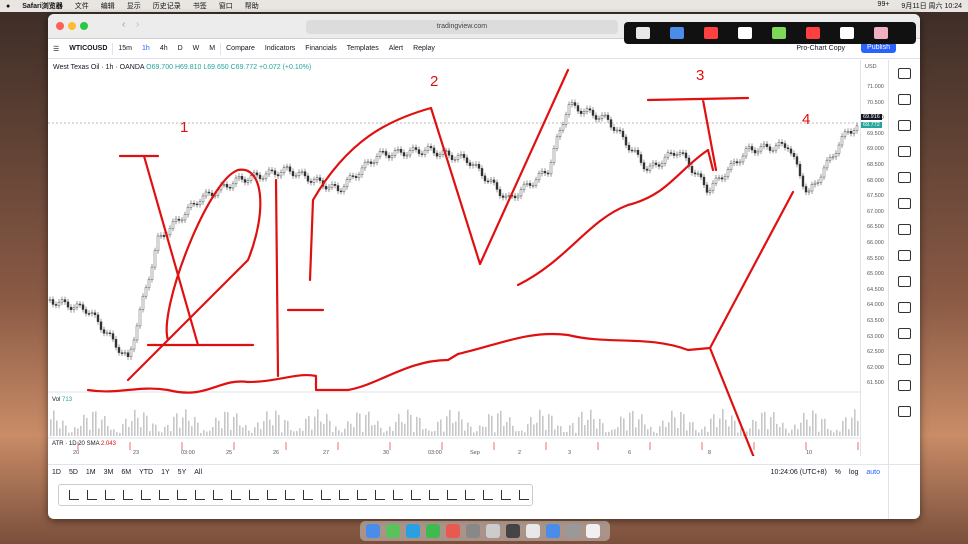 This screenshot has width=968, height=544. Describe the element at coordinates (88, 48) in the screenshot. I see `symbol-search: WTICOUSD` at that location.